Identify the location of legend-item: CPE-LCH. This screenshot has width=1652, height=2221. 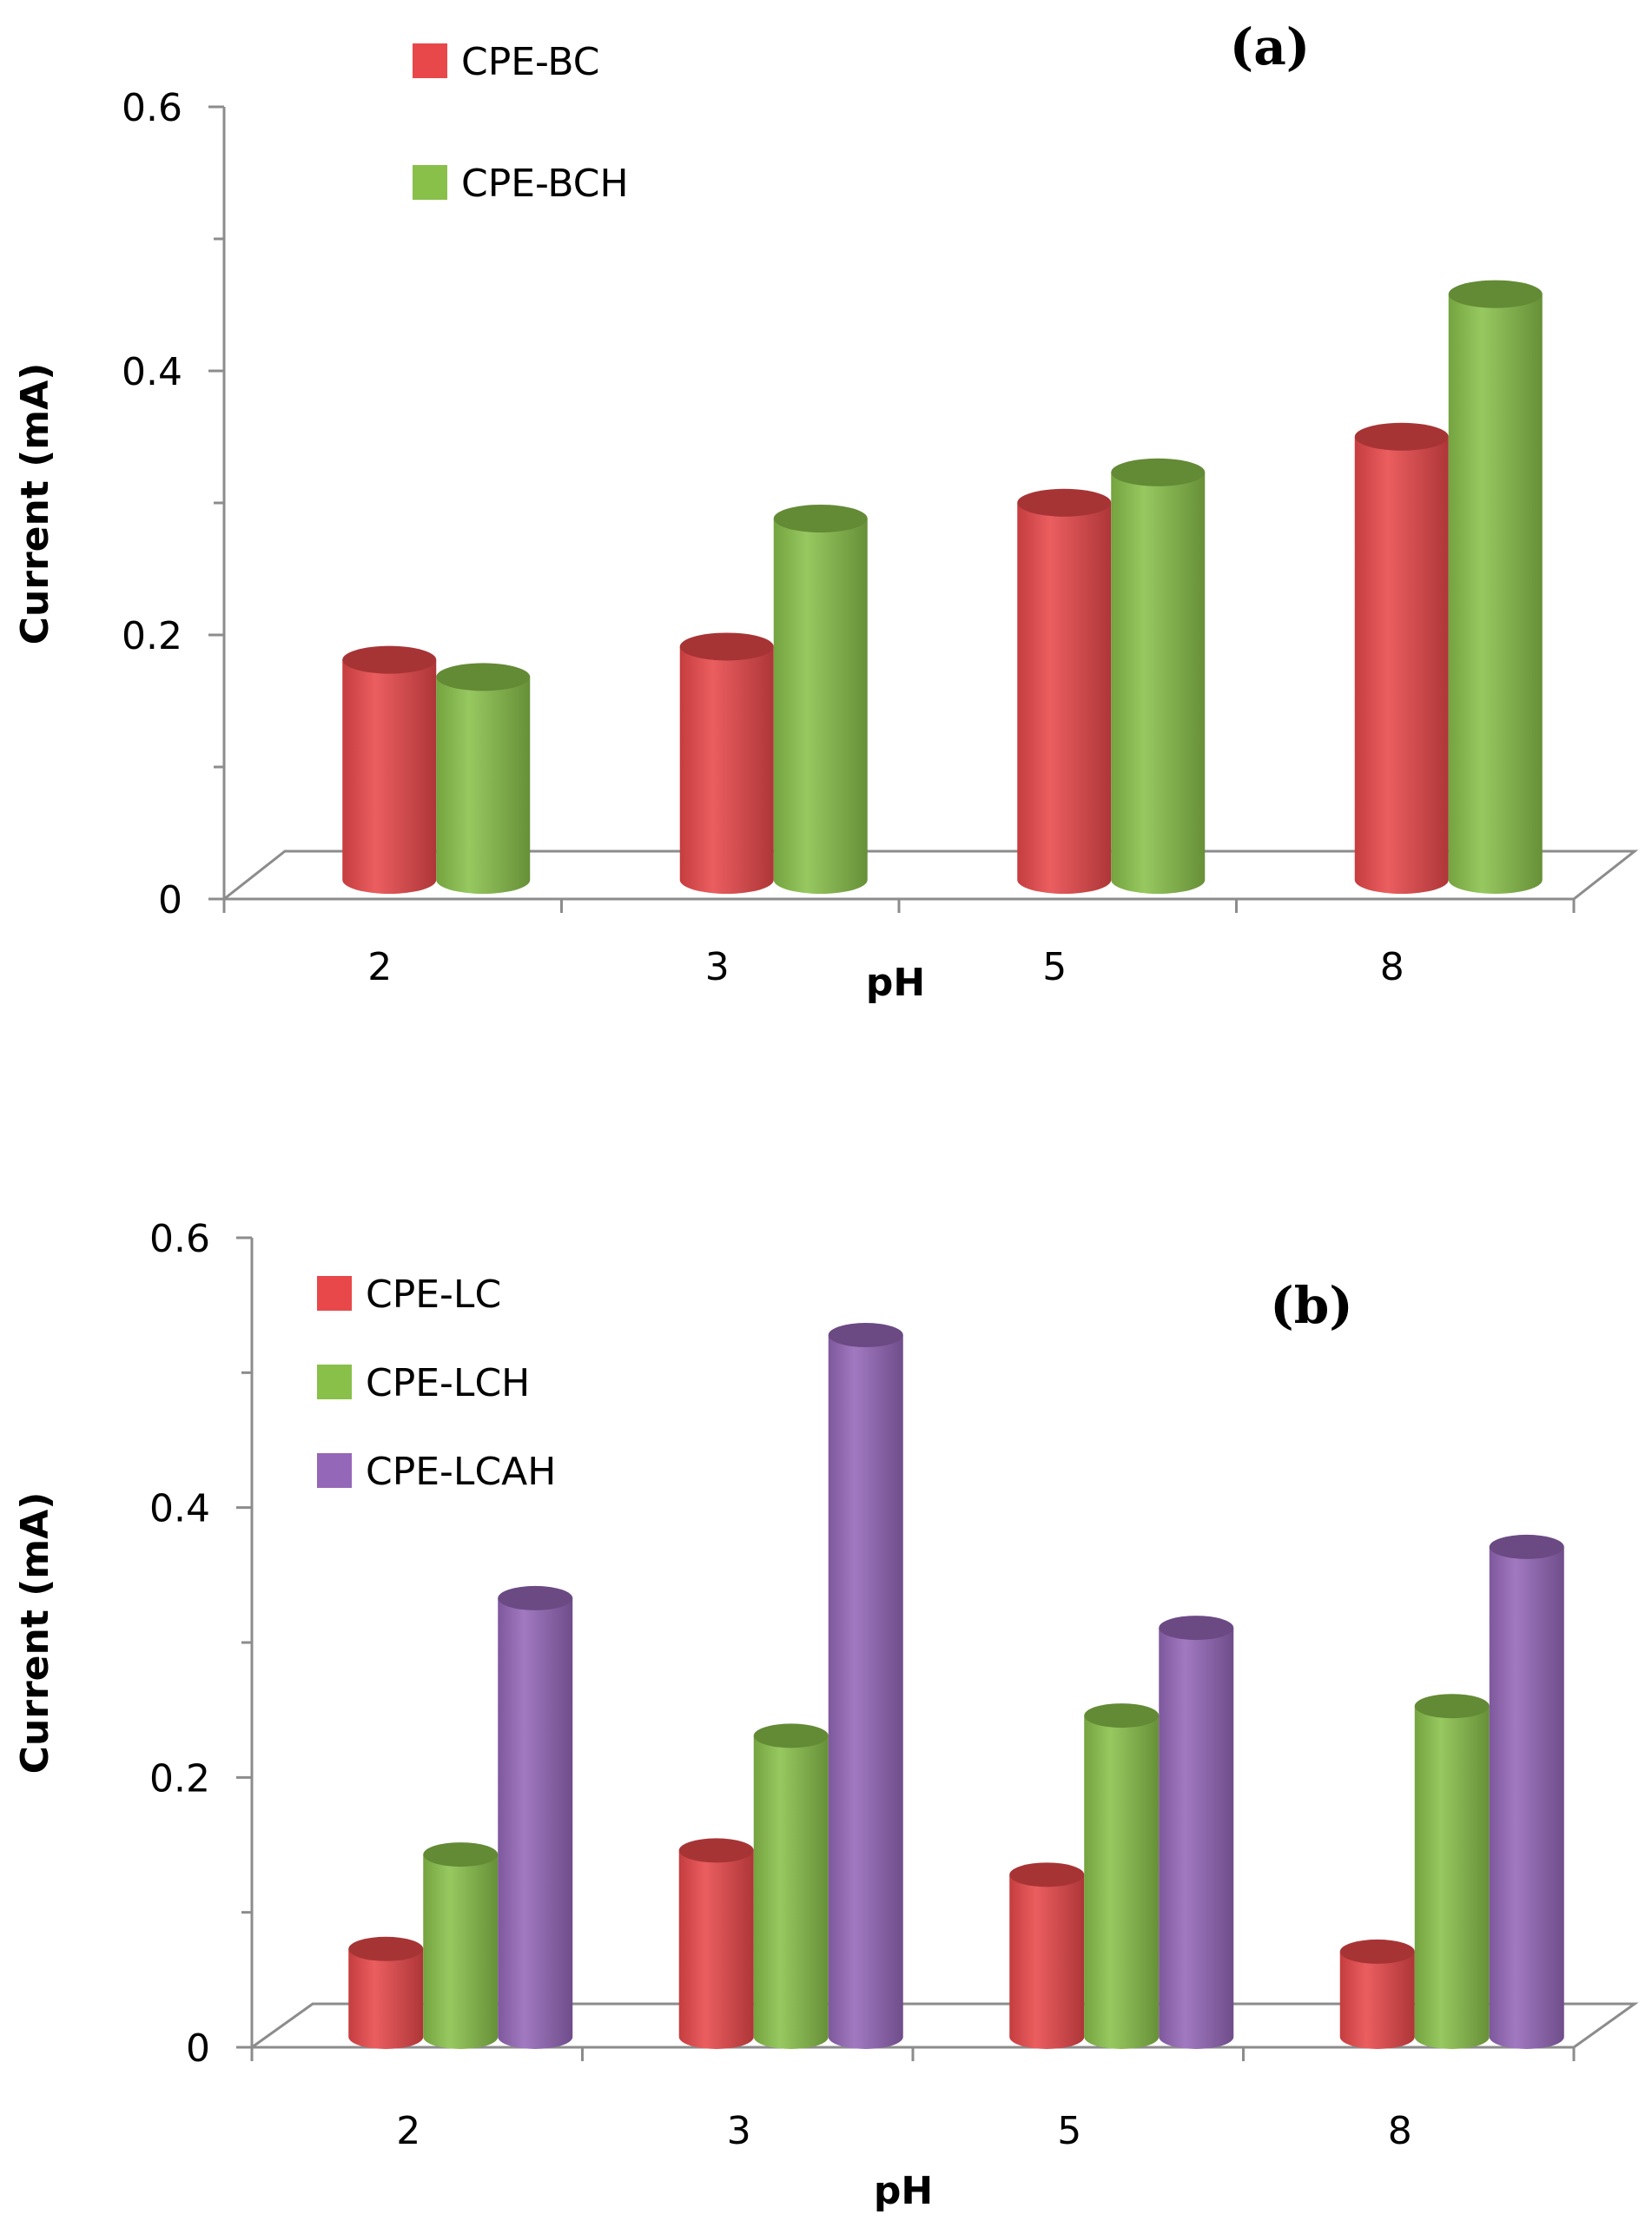
(423, 1383).